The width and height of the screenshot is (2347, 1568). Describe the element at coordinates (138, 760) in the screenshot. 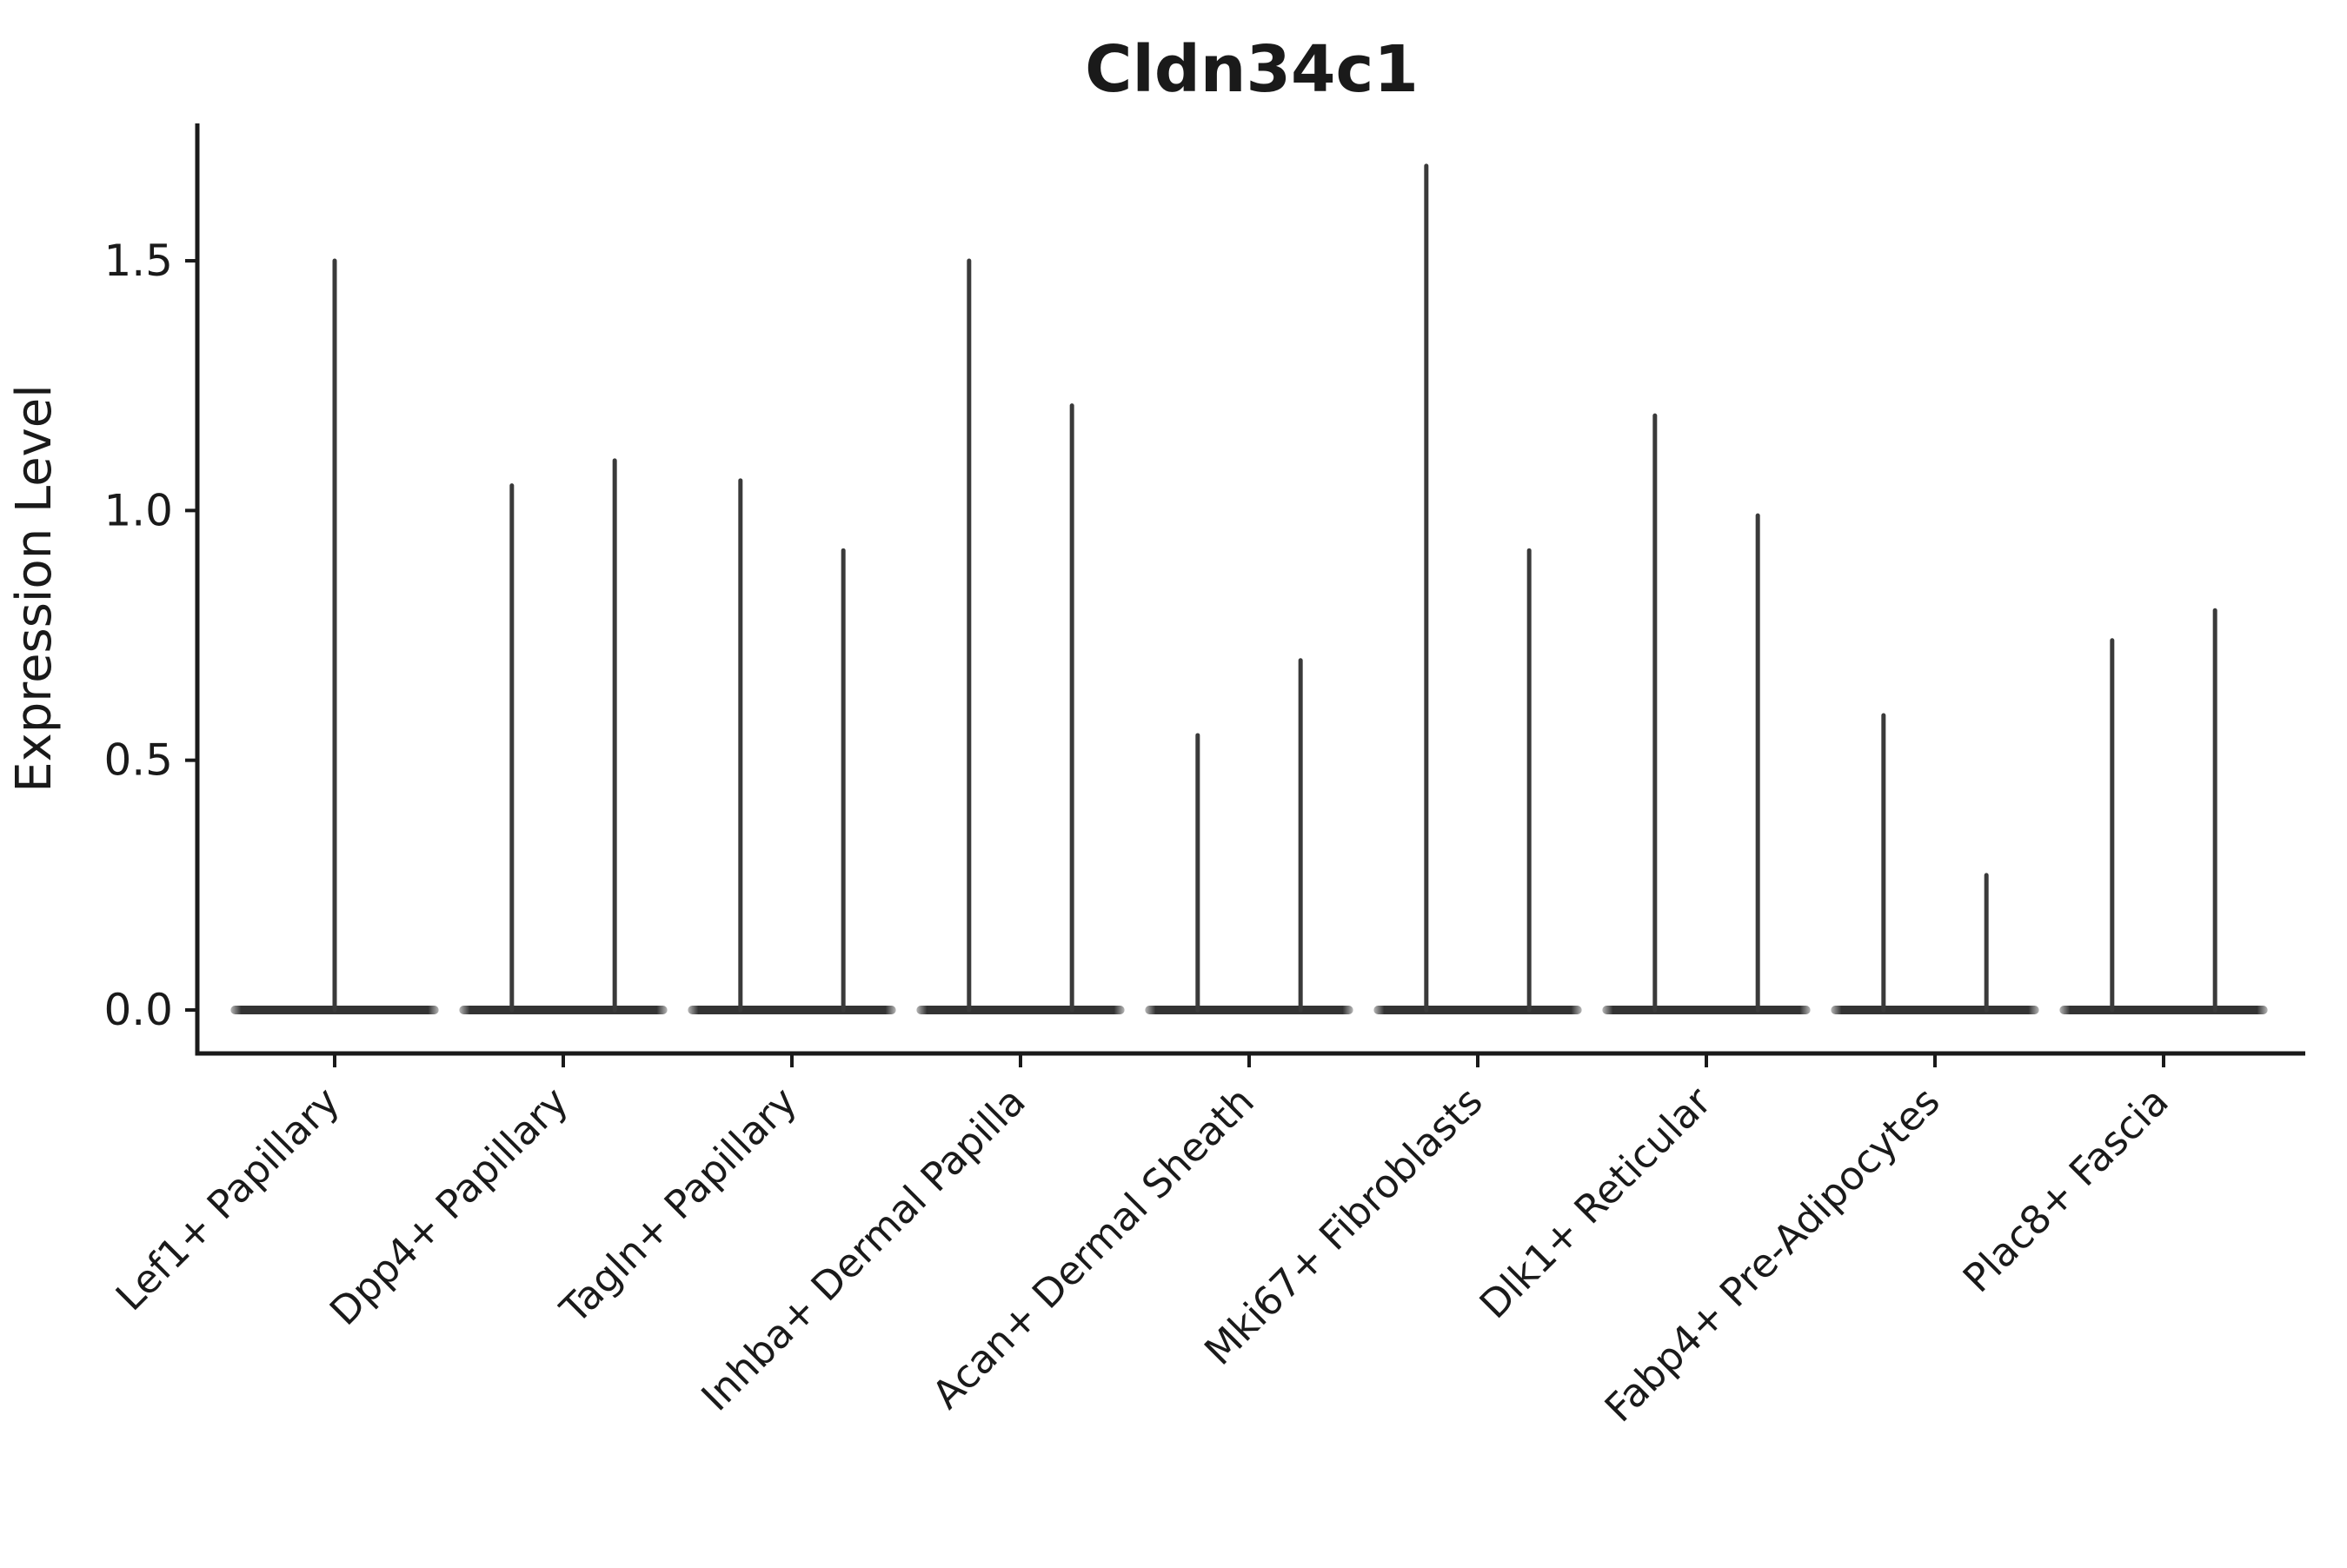

I see `y-tick-label: 0.5` at that location.